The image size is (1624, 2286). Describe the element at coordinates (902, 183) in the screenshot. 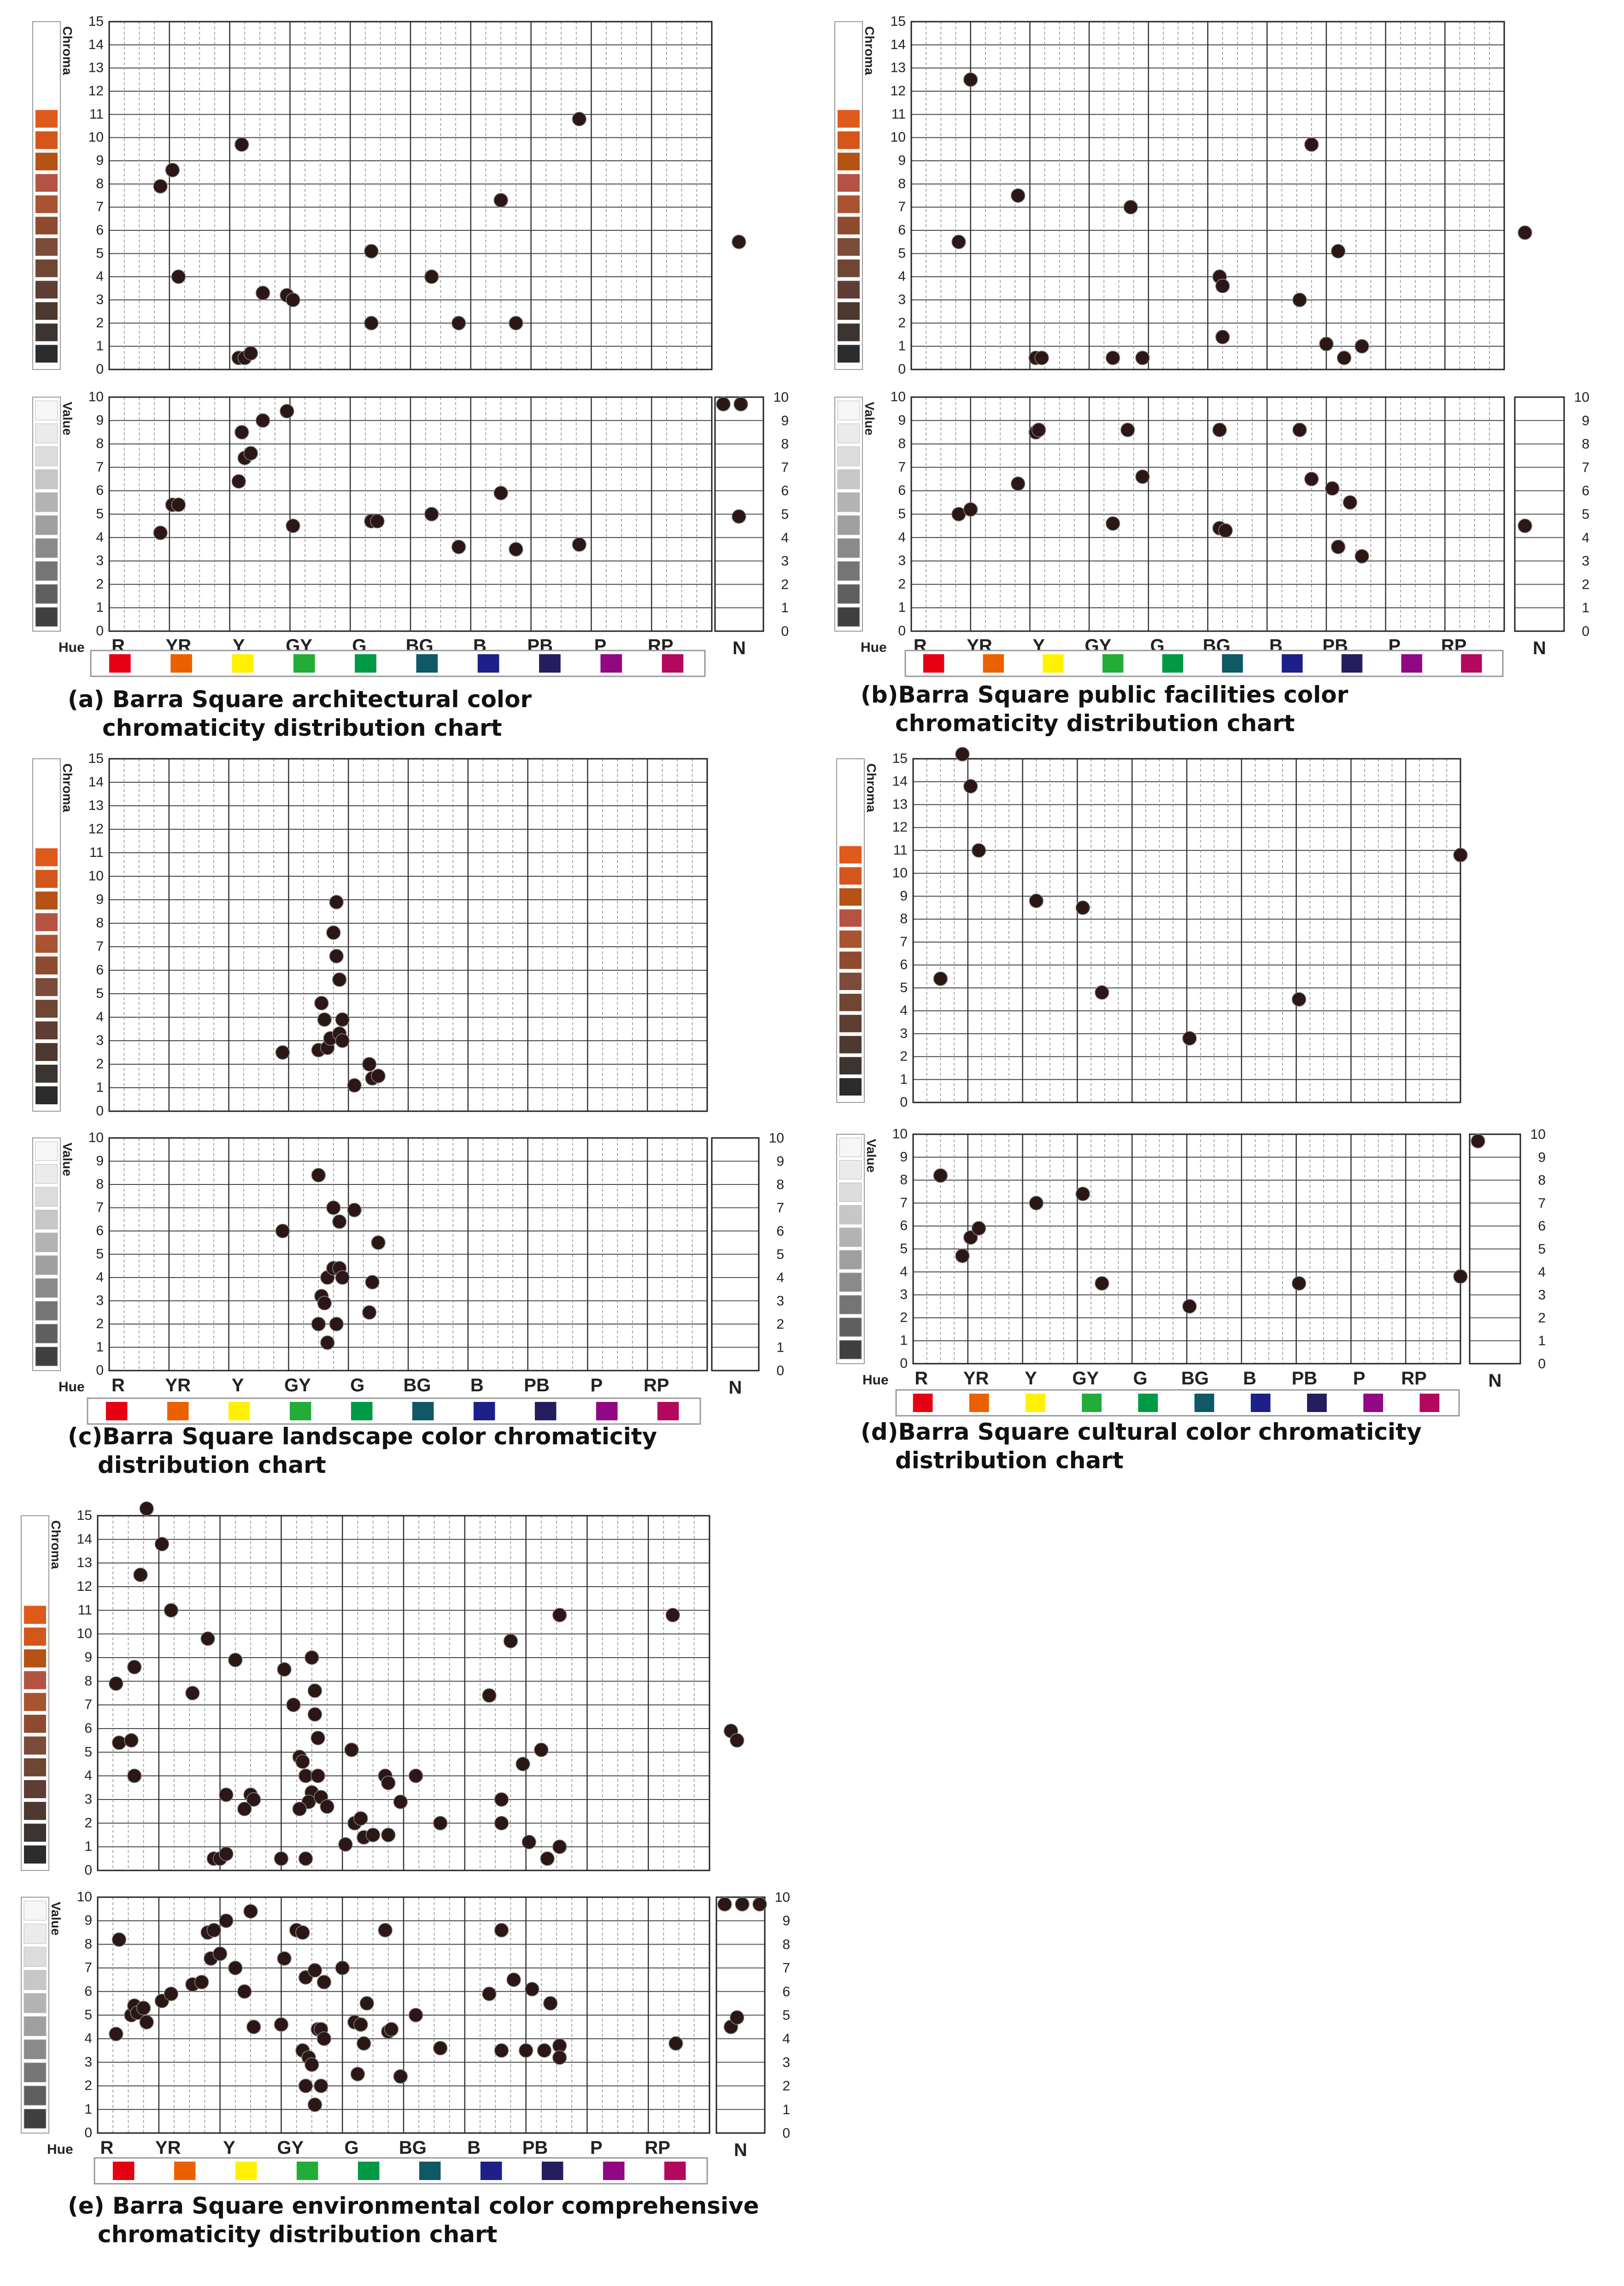

I see `chroma-tick-label: 8` at that location.